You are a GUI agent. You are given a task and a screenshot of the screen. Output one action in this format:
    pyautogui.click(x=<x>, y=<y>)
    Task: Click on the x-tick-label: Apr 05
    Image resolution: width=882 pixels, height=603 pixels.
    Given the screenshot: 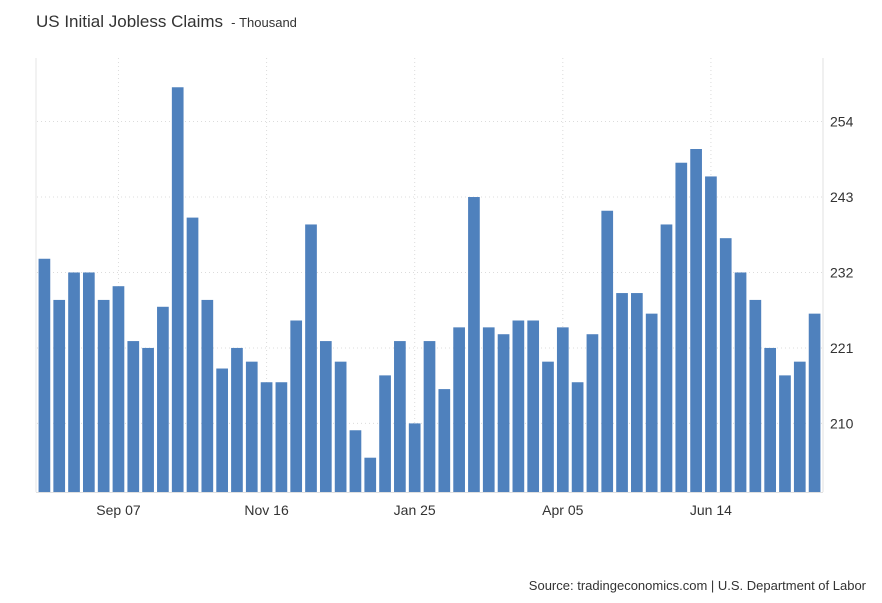 What is the action you would take?
    pyautogui.click(x=562, y=510)
    